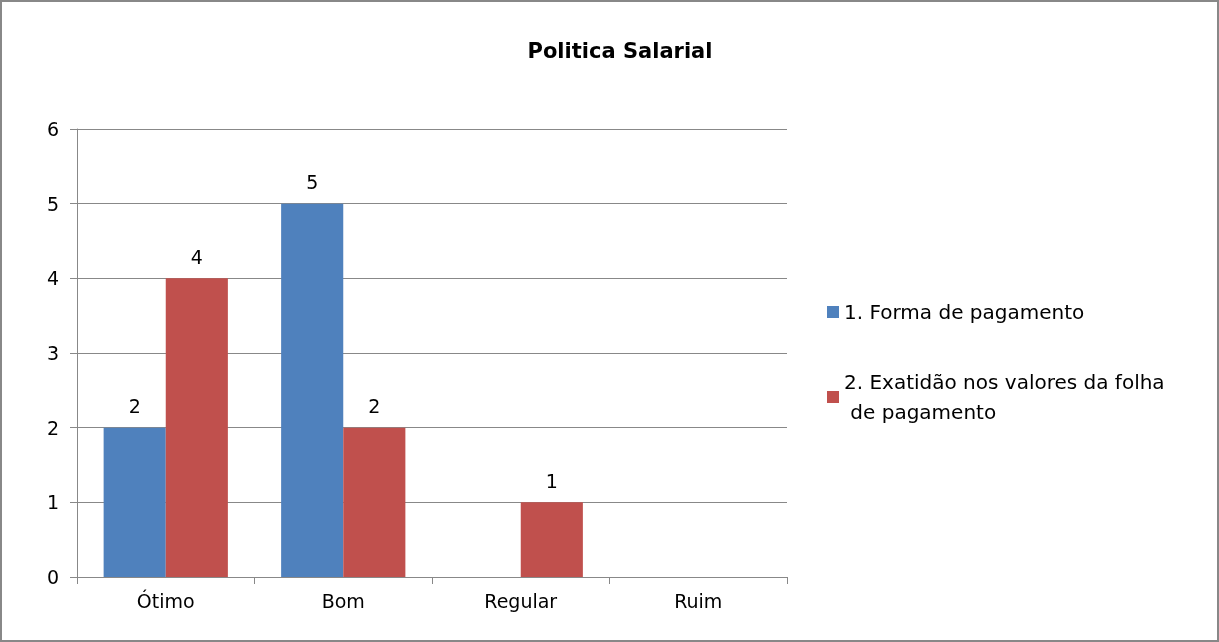 Image resolution: width=1219 pixels, height=642 pixels. I want to click on y-tick-label: 3, so click(52, 353).